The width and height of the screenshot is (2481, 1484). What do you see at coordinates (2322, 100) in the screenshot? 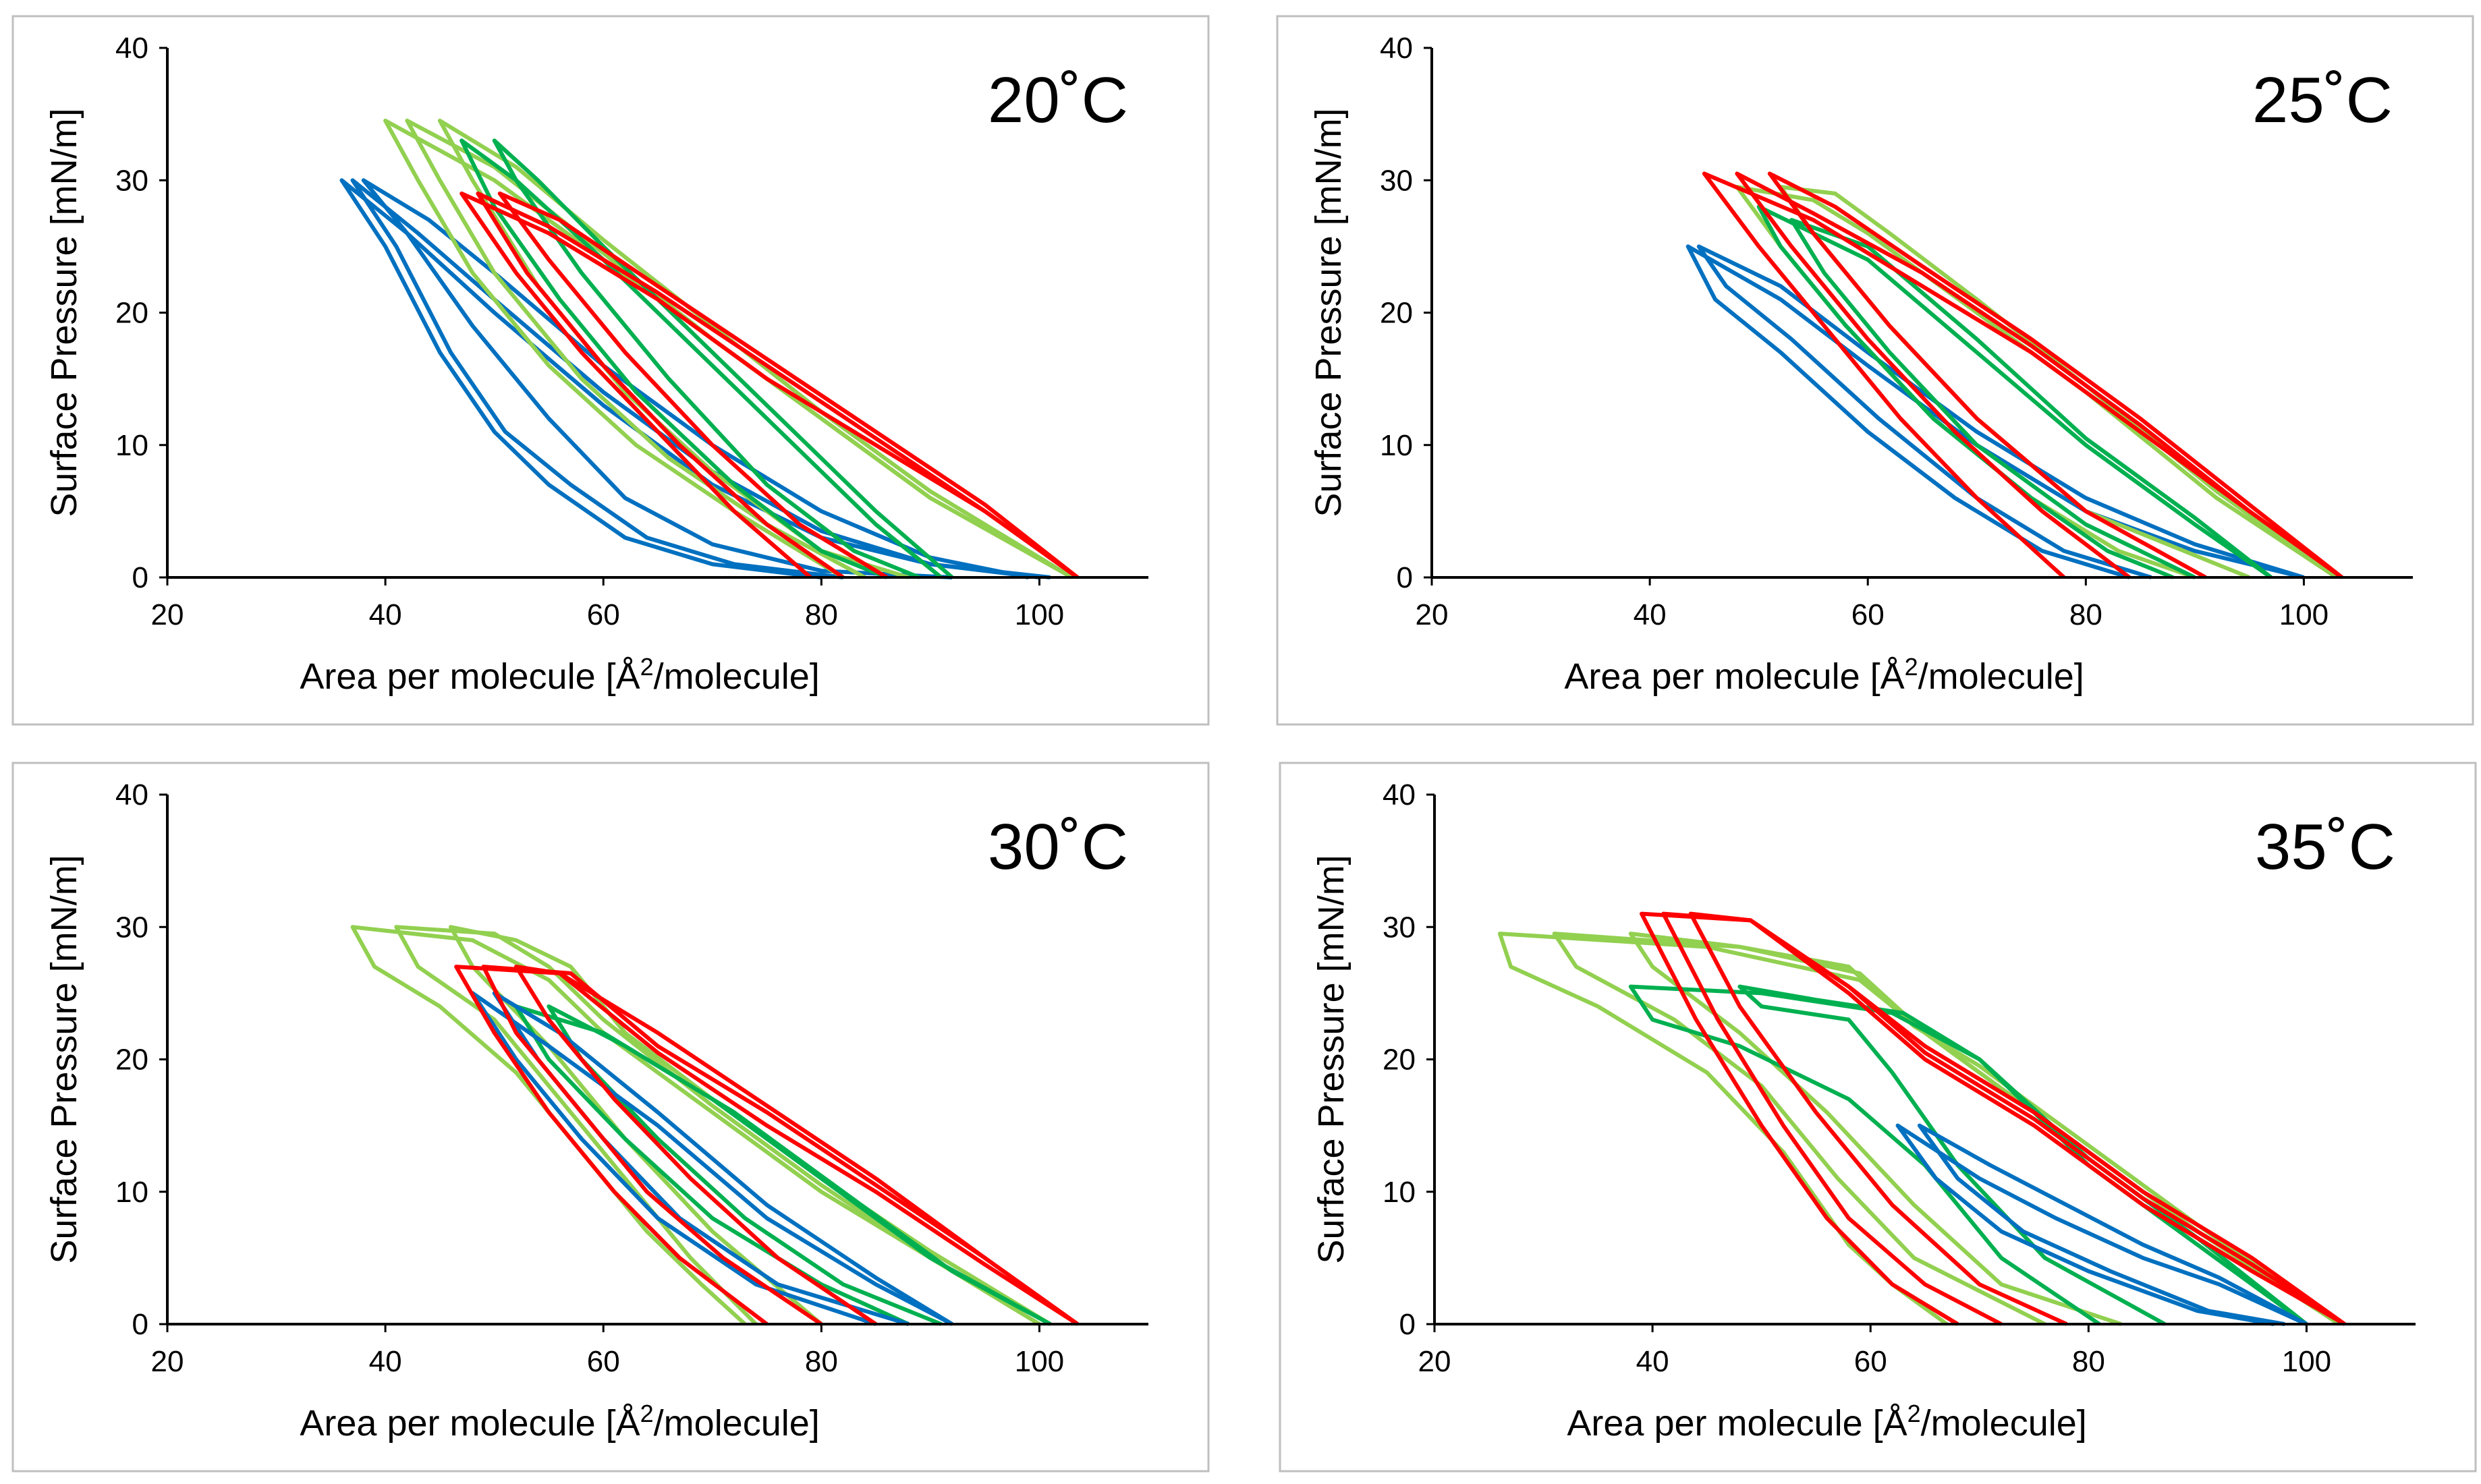
I see `temperature-label: 25˚C` at bounding box center [2322, 100].